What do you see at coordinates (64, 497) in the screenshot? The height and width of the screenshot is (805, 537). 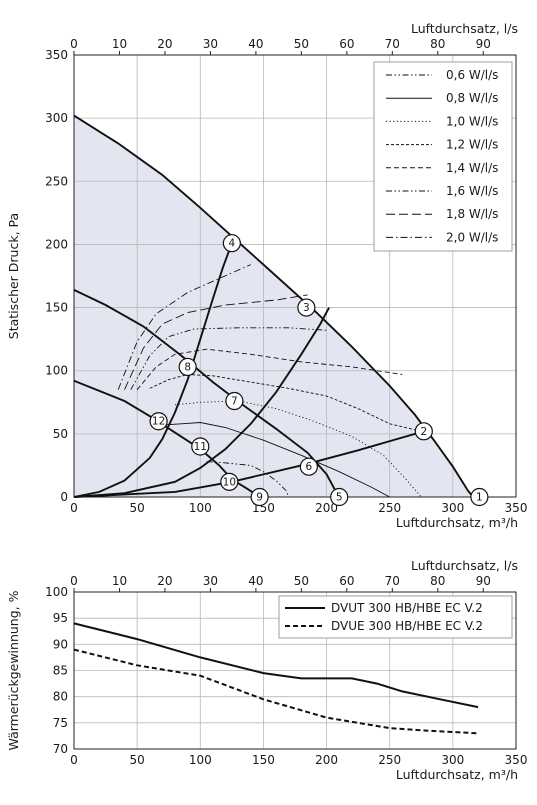 I see `y-tick-label: 0` at bounding box center [64, 497].